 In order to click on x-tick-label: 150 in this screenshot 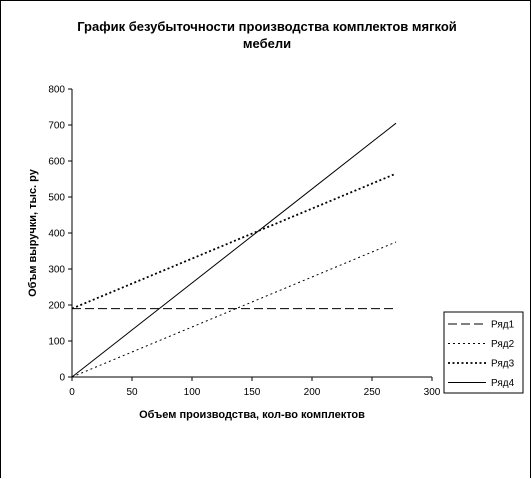, I will do `click(252, 392)`.